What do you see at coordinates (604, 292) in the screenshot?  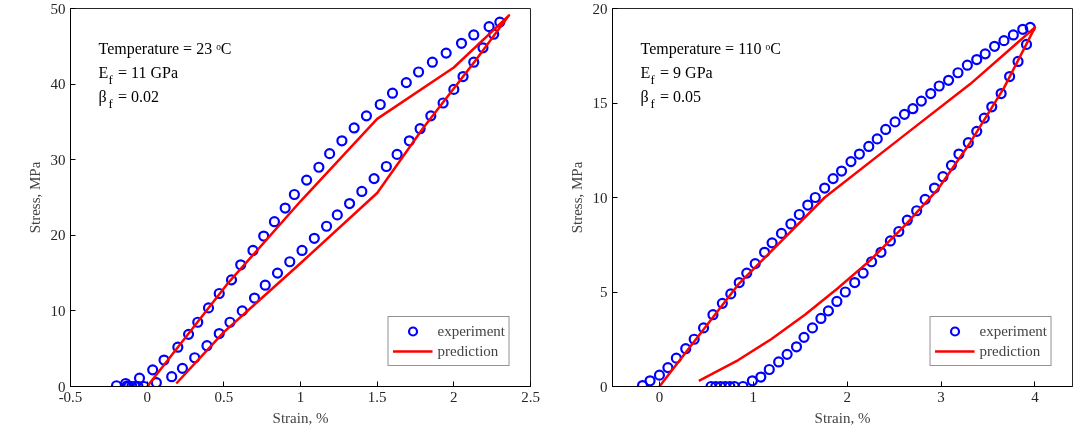 I see `y-tick-label: 5` at bounding box center [604, 292].